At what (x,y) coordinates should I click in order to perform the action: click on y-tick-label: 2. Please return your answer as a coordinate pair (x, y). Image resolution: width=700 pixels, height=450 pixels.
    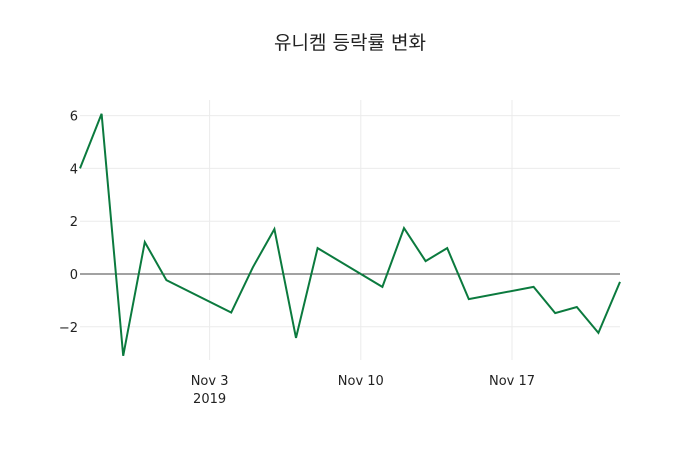
    Looking at the image, I should click on (74, 222).